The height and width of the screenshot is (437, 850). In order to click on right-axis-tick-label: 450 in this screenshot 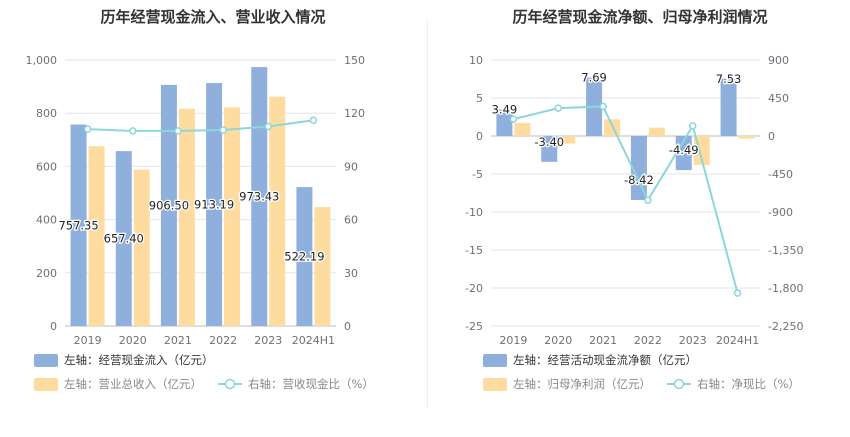, I will do `click(778, 98)`.